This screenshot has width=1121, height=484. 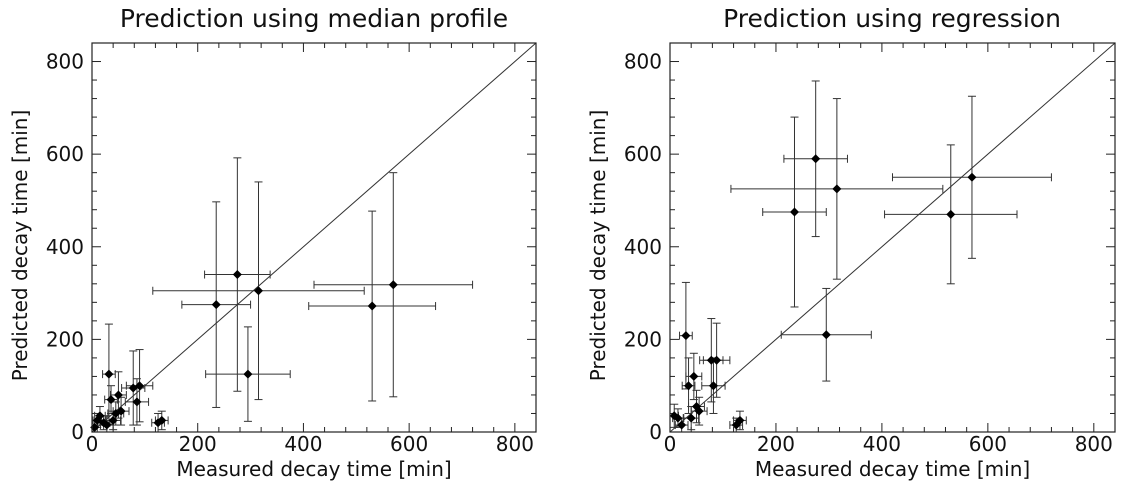 I want to click on chart-title: Prediction using regression, so click(x=892, y=18).